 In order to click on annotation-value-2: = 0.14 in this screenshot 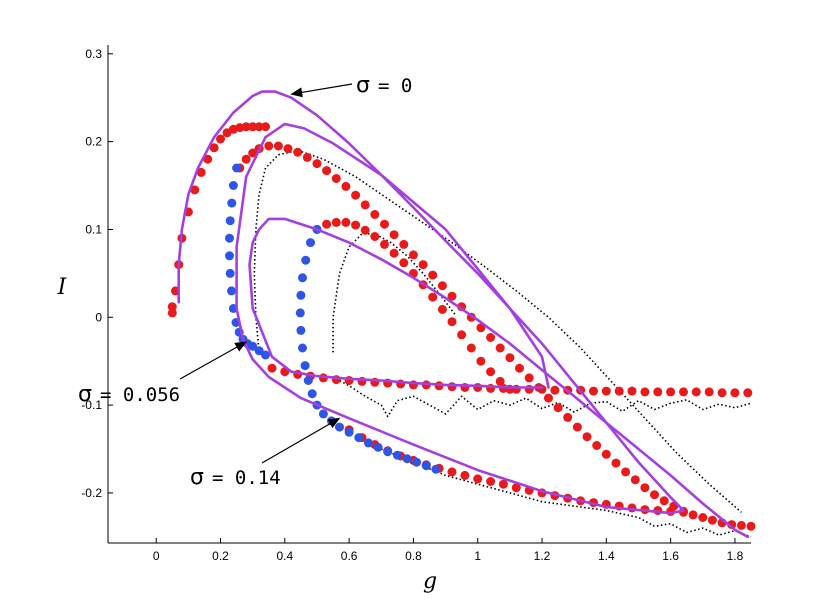, I will do `click(246, 478)`.